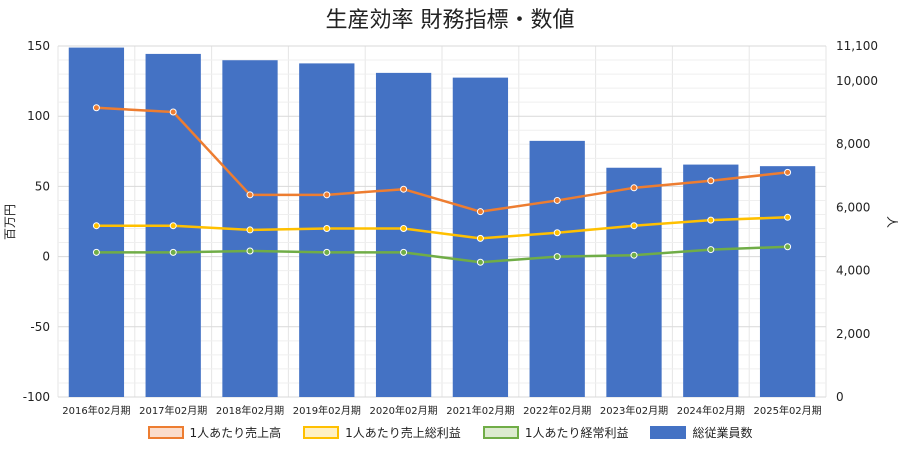 The height and width of the screenshot is (450, 900). Describe the element at coordinates (853, 271) in the screenshot. I see `right-tick-label: 4,000` at that location.